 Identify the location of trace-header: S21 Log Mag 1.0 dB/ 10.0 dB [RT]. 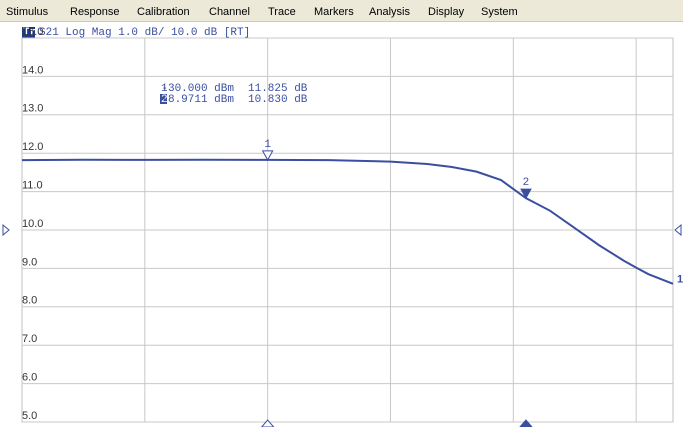
(144, 33).